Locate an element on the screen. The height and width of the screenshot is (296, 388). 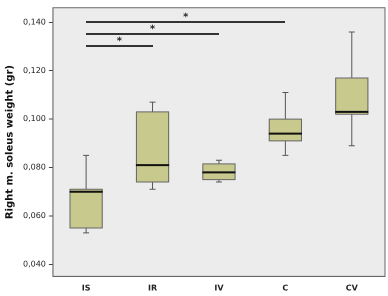
y-tick-label: 0,040 is located at coordinates (34, 263).